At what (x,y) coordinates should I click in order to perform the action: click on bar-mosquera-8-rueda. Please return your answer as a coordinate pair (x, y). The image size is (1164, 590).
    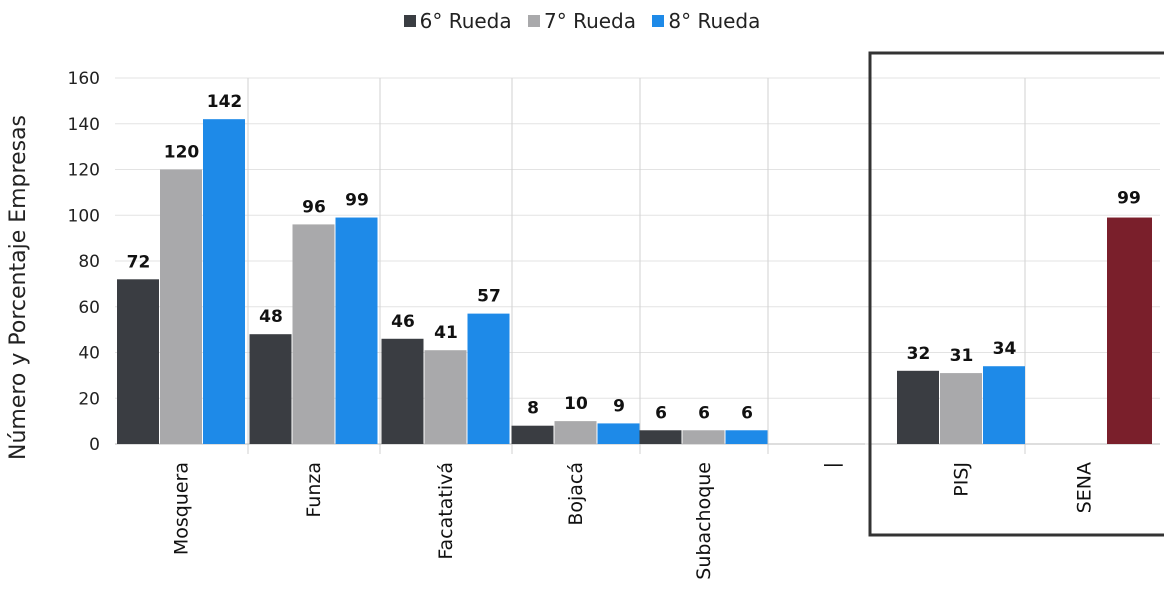
    Looking at the image, I should click on (224, 282).